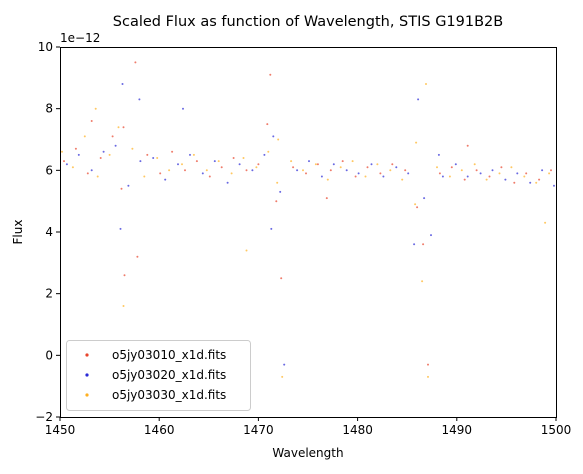 This screenshot has height=474, width=583. I want to click on x-tick-label: 1470, so click(258, 430).